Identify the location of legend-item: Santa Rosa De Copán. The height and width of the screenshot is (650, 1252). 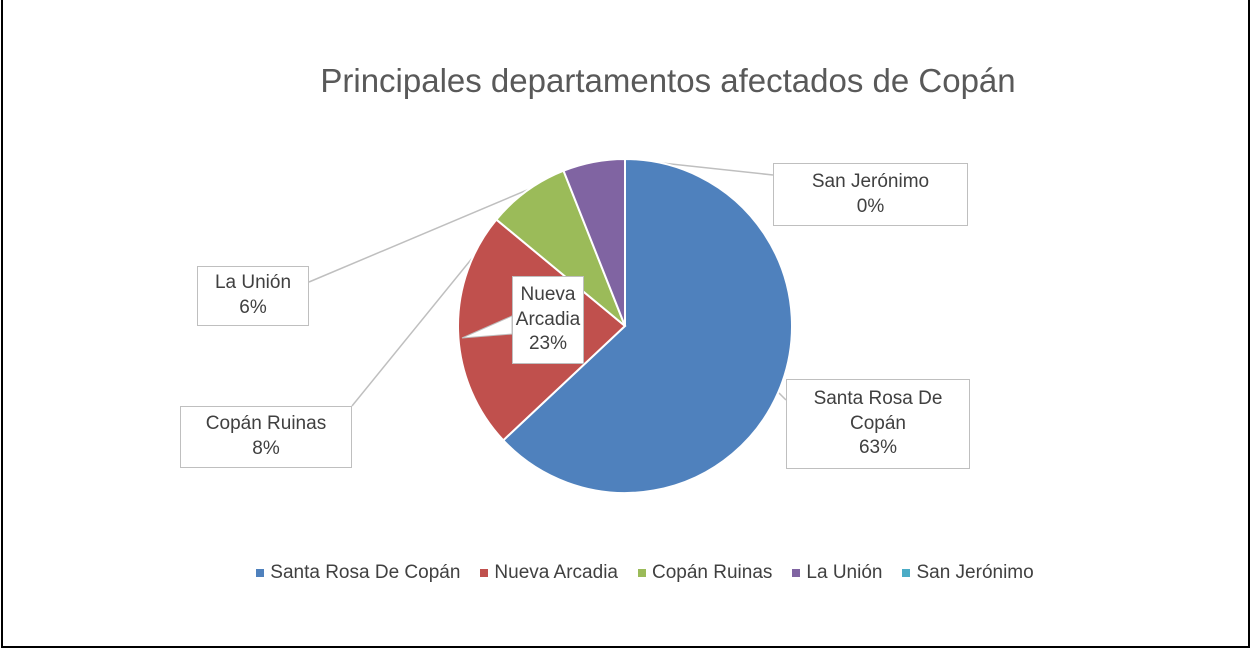
(358, 573).